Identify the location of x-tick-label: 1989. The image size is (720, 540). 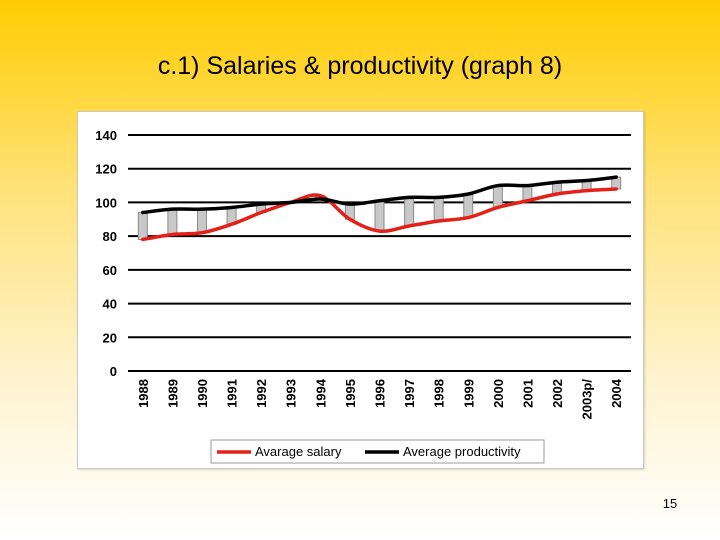
(172, 393).